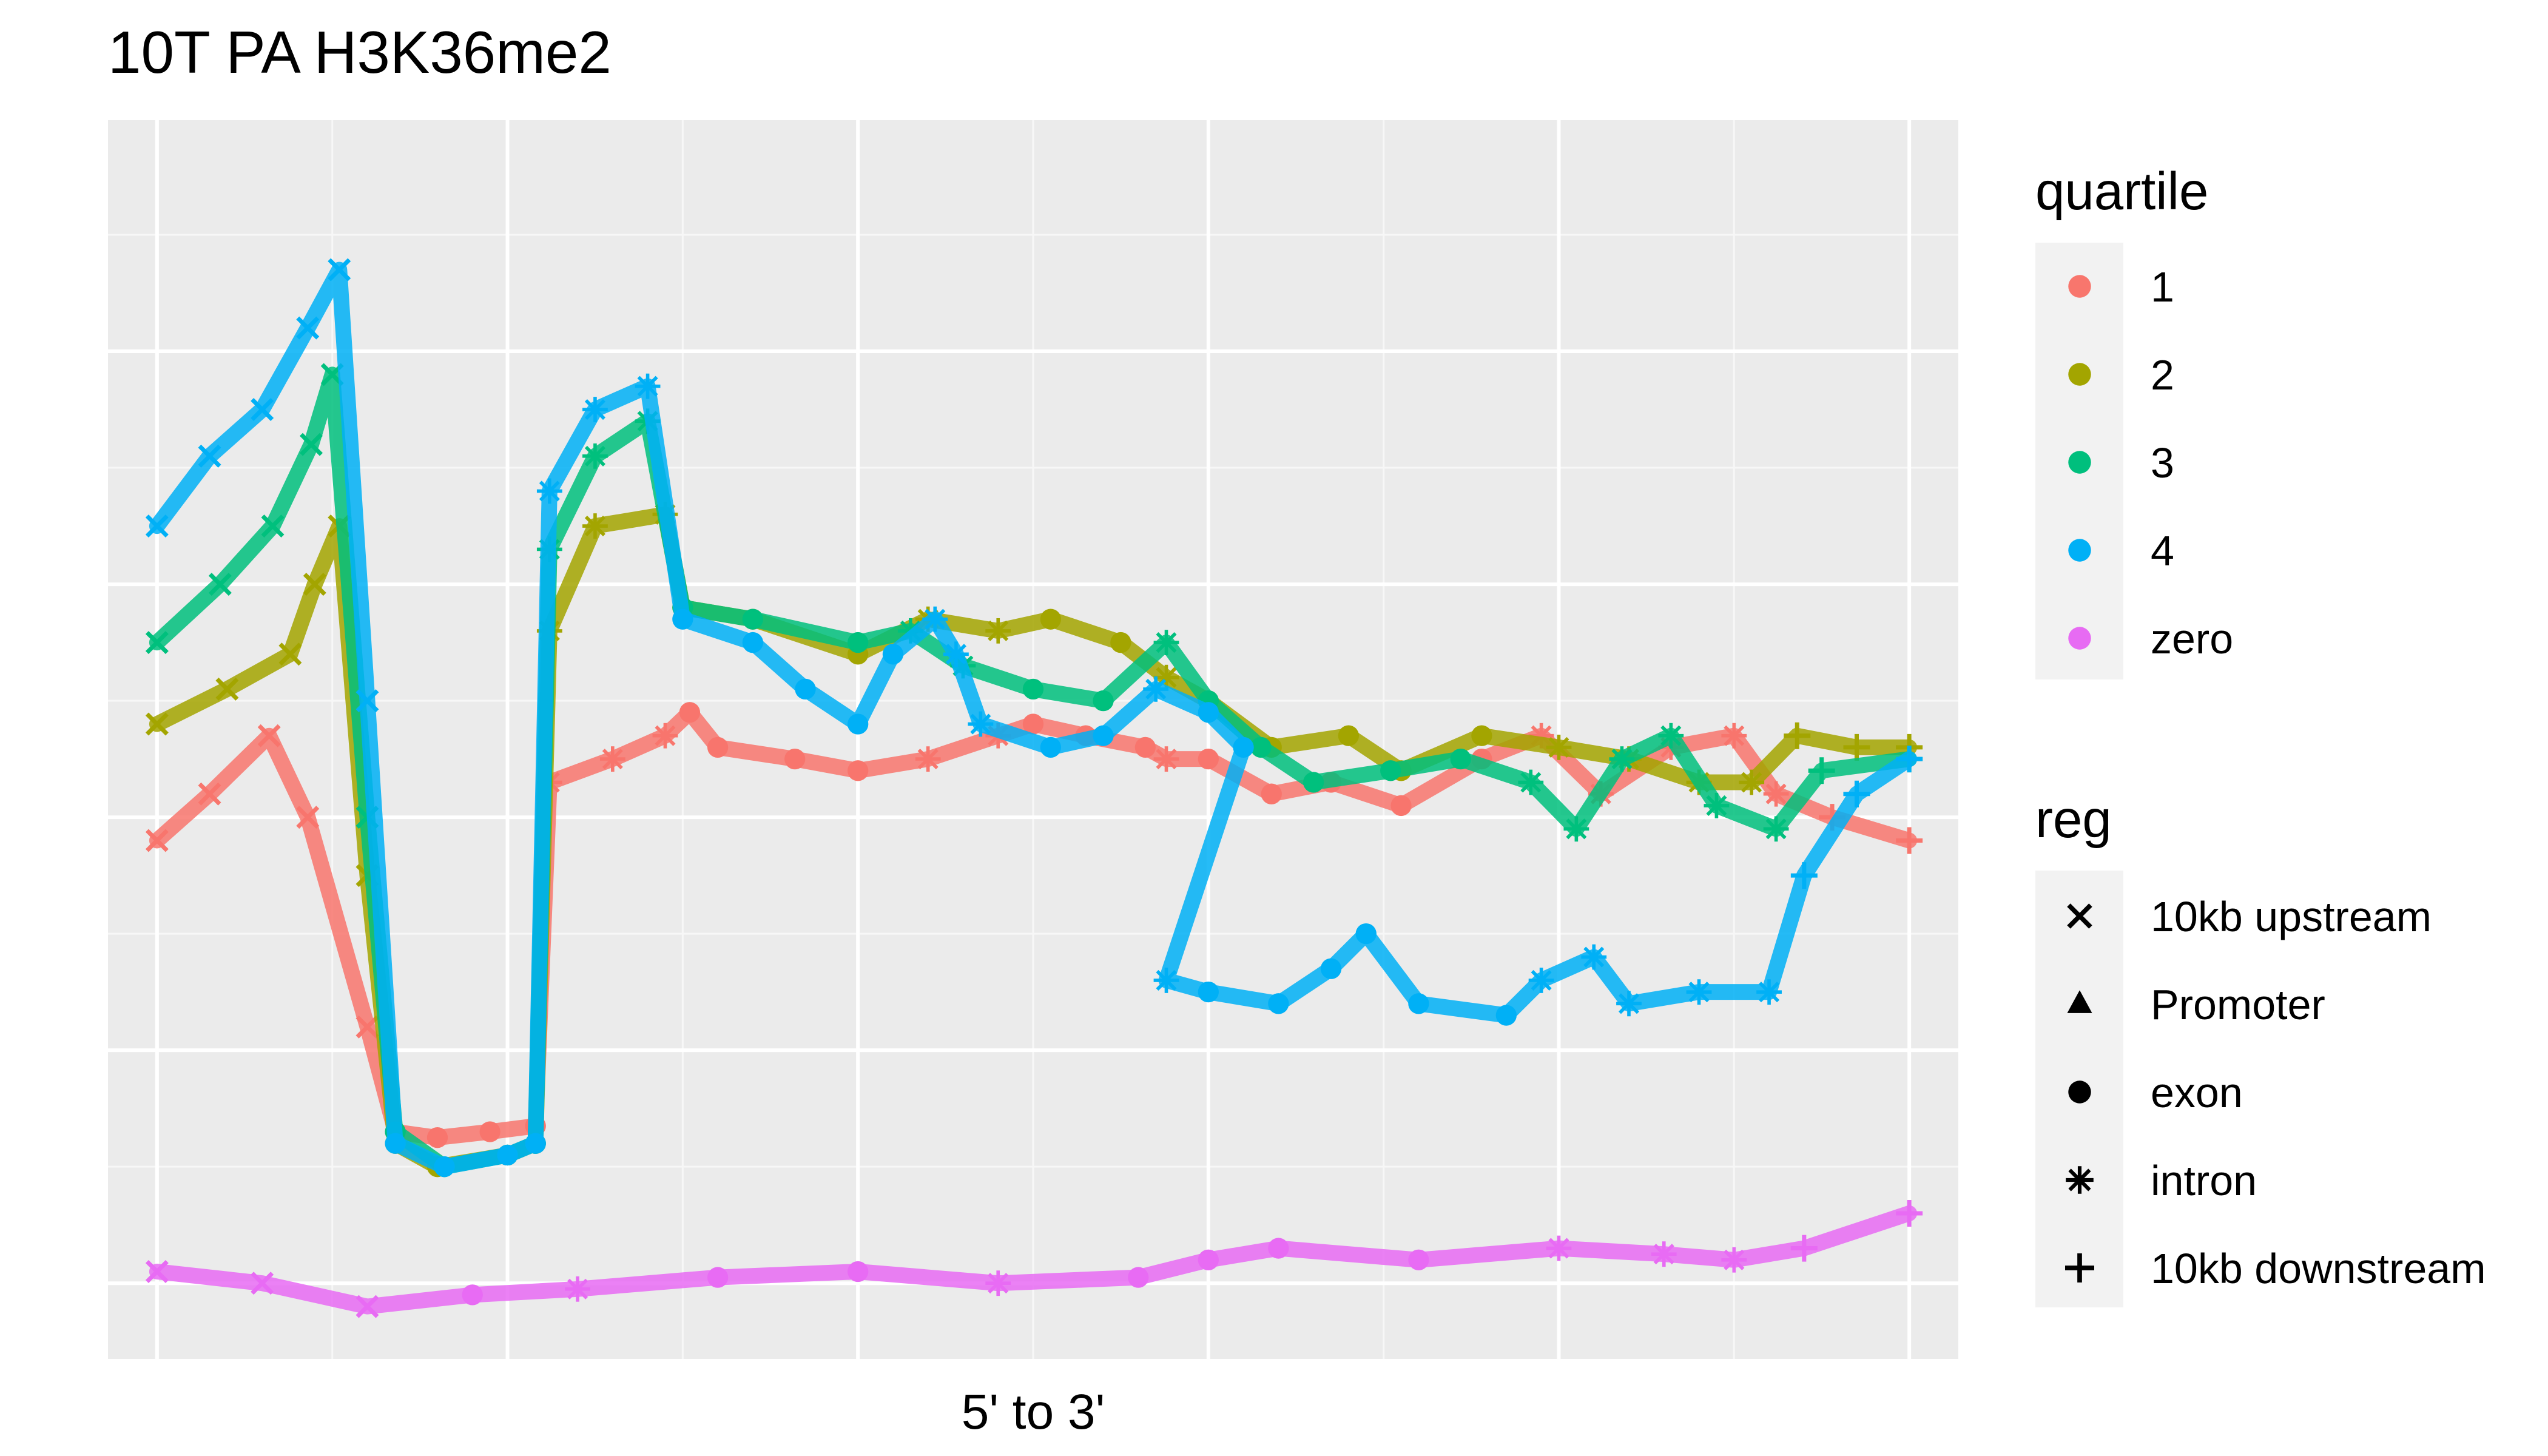 The width and height of the screenshot is (2548, 1456). Describe the element at coordinates (360, 52) in the screenshot. I see `chart-title: 10T PA H3K36me2` at that location.